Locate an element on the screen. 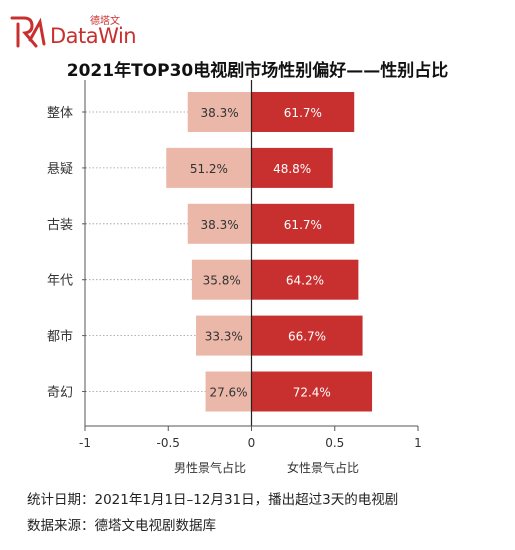 The width and height of the screenshot is (515, 550). category-label: 古装 is located at coordinates (60, 225).